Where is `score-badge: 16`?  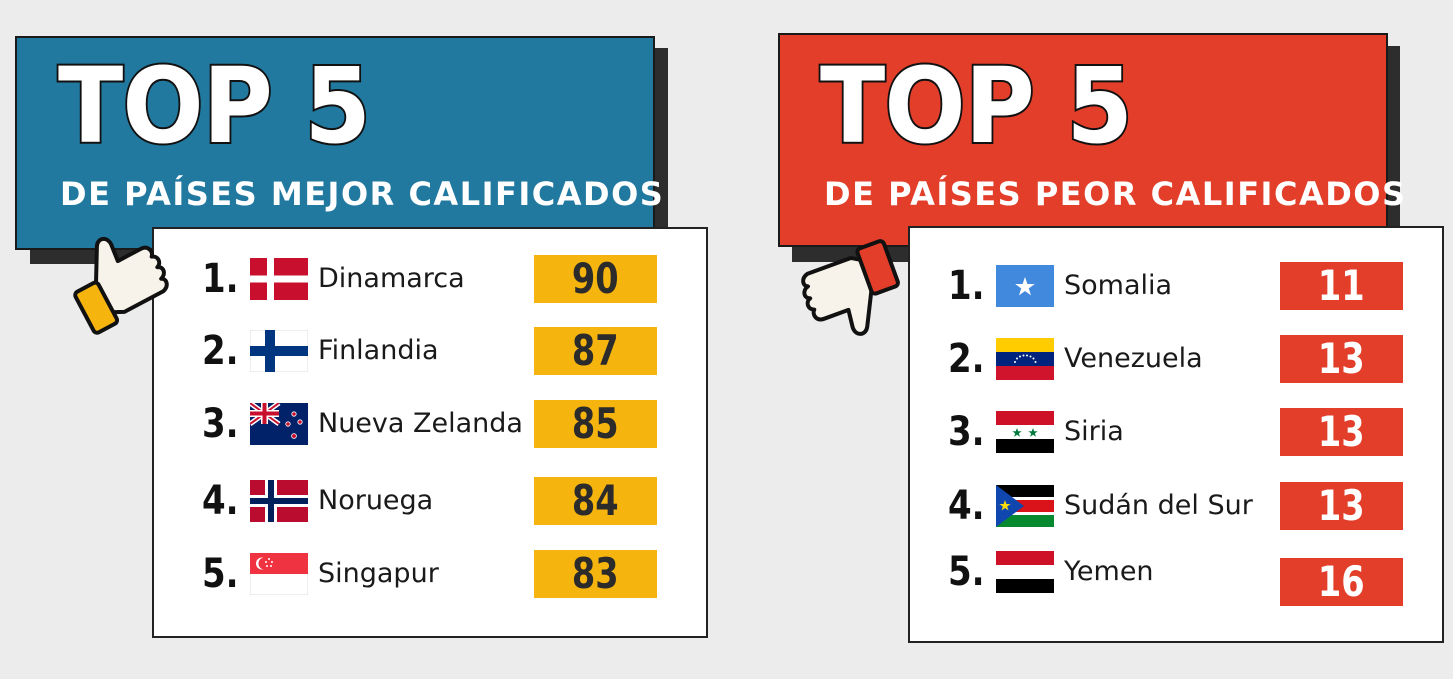
score-badge: 16 is located at coordinates (1341, 582).